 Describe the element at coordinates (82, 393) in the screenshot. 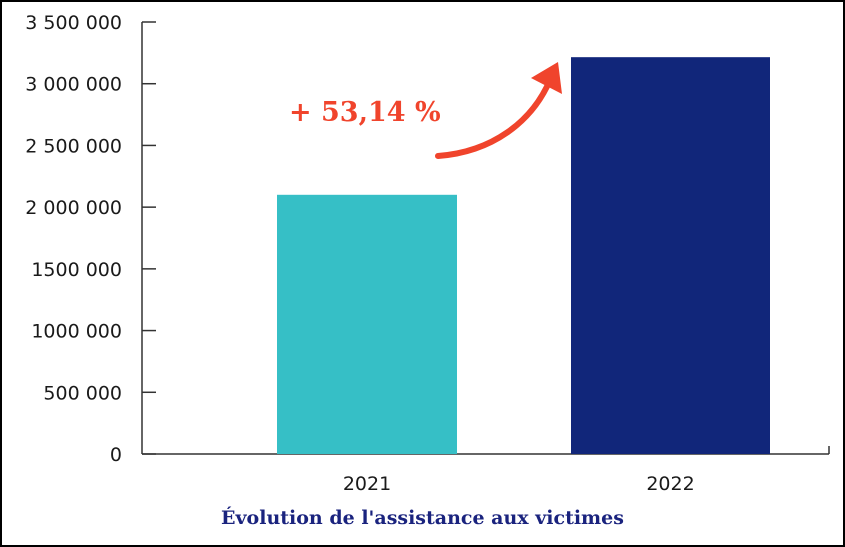

I see `y-tick-label: 500 000` at that location.